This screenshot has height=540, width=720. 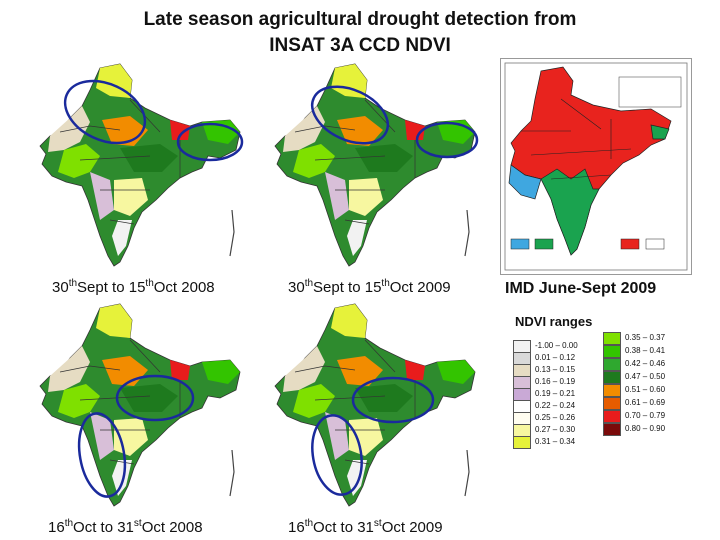 What do you see at coordinates (645, 363) in the screenshot?
I see `legend-range: 0.42 – 0.46` at bounding box center [645, 363].